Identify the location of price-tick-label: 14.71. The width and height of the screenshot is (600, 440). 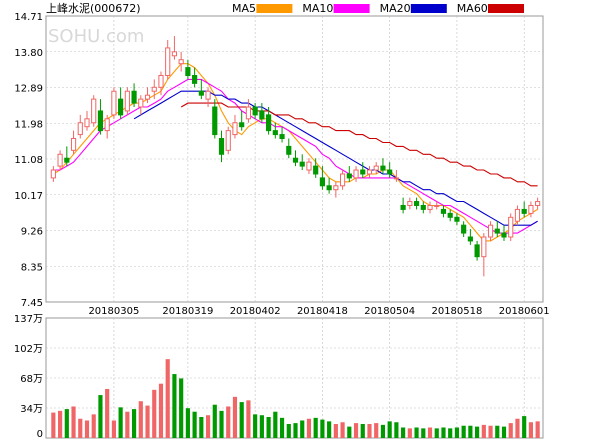
(28, 17).